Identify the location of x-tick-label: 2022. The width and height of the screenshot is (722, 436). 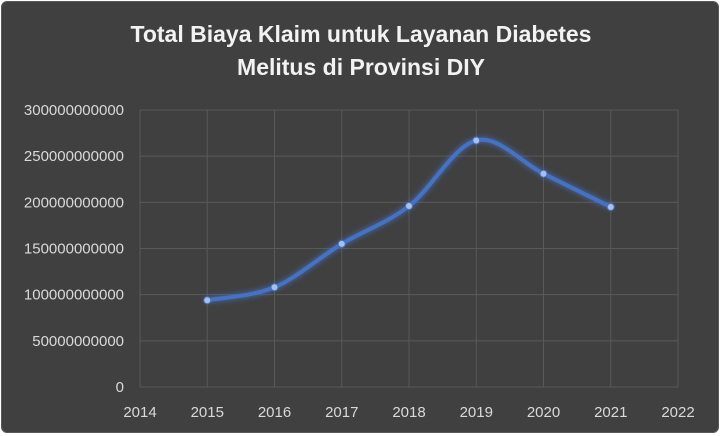
(677, 412).